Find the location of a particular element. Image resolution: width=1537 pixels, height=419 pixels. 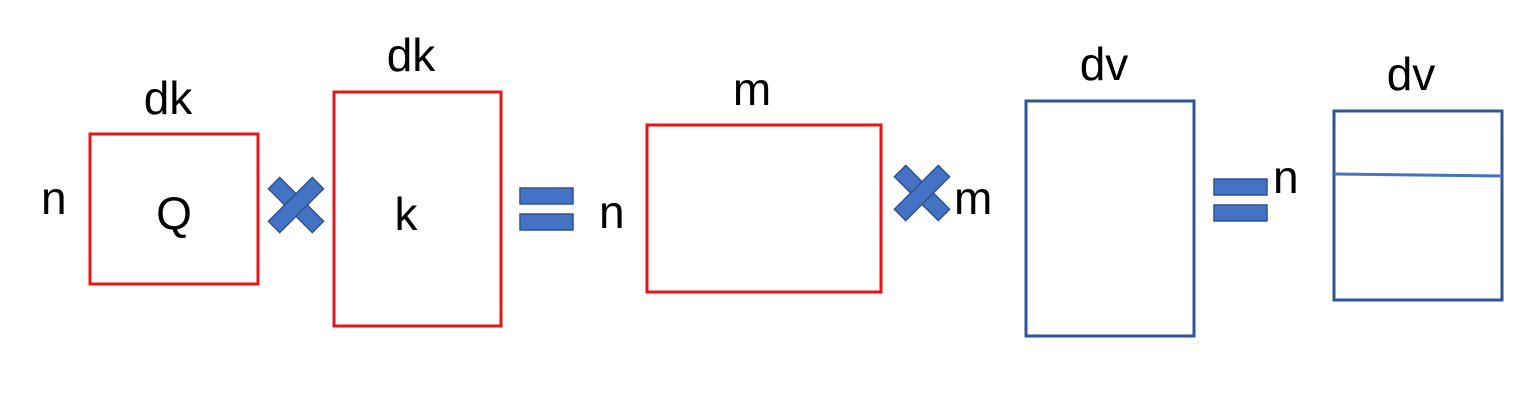

output-matrix-box is located at coordinates (1418, 205).